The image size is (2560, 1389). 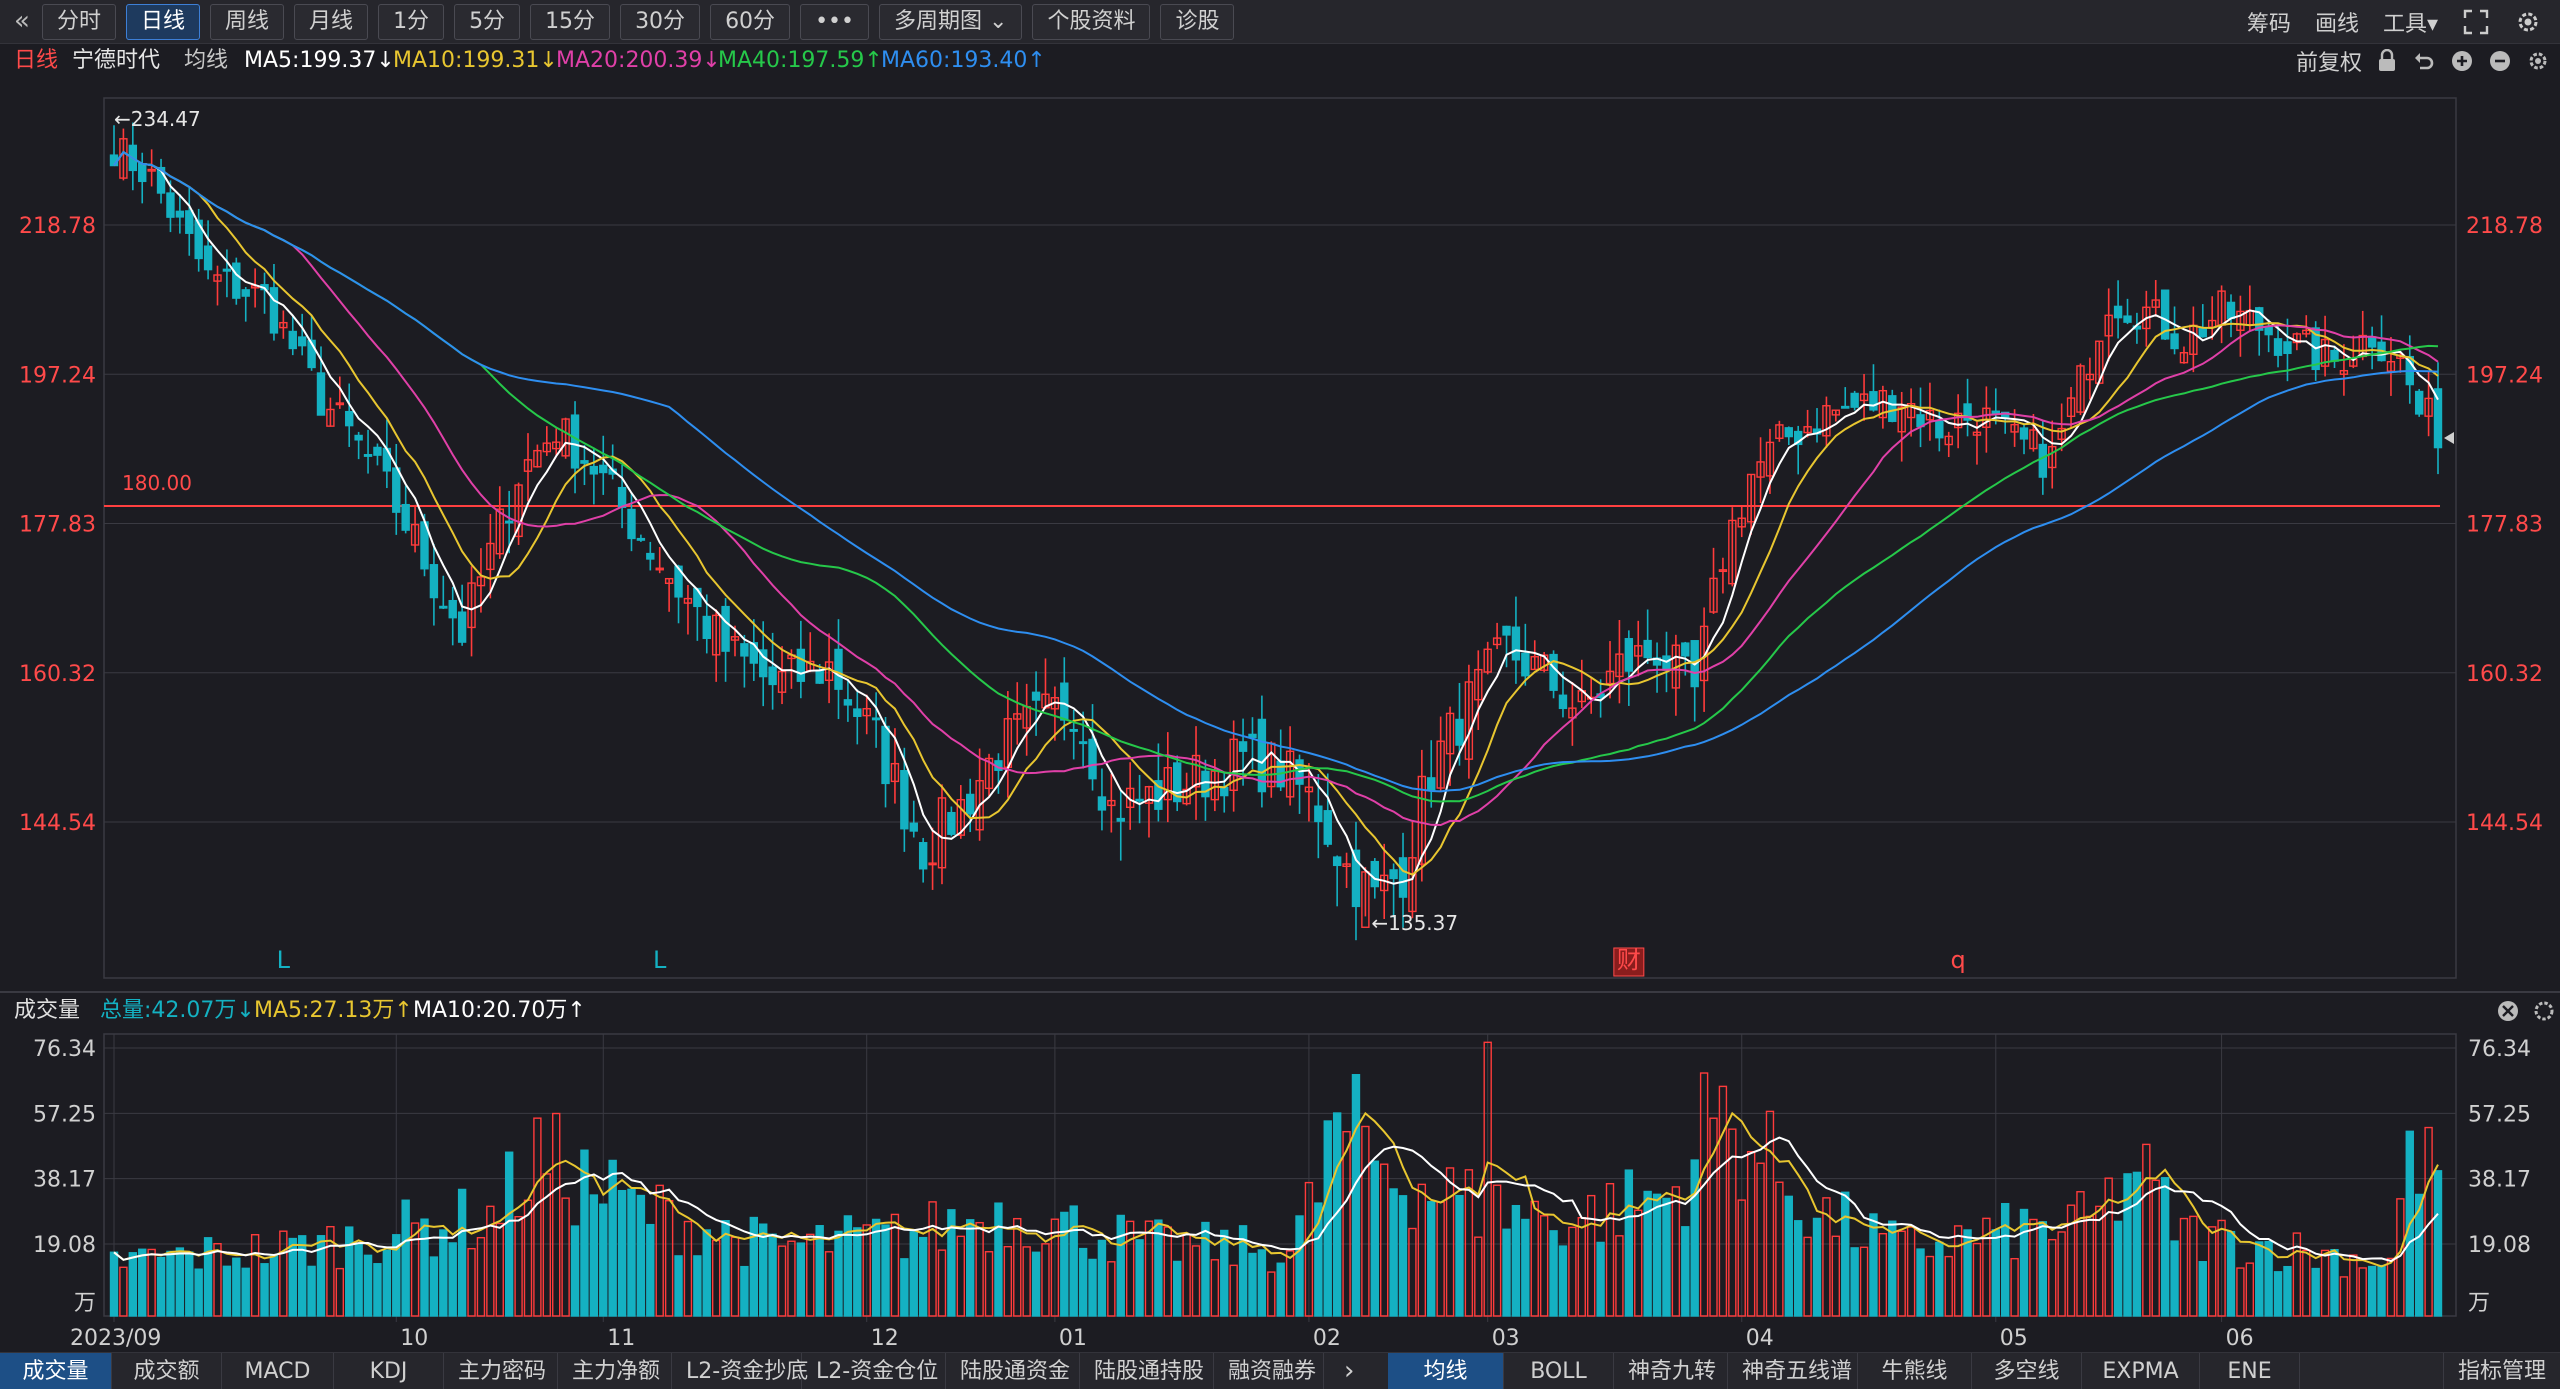 I want to click on indicator-tab-9: 陆股通持股, so click(x=1147, y=1371).